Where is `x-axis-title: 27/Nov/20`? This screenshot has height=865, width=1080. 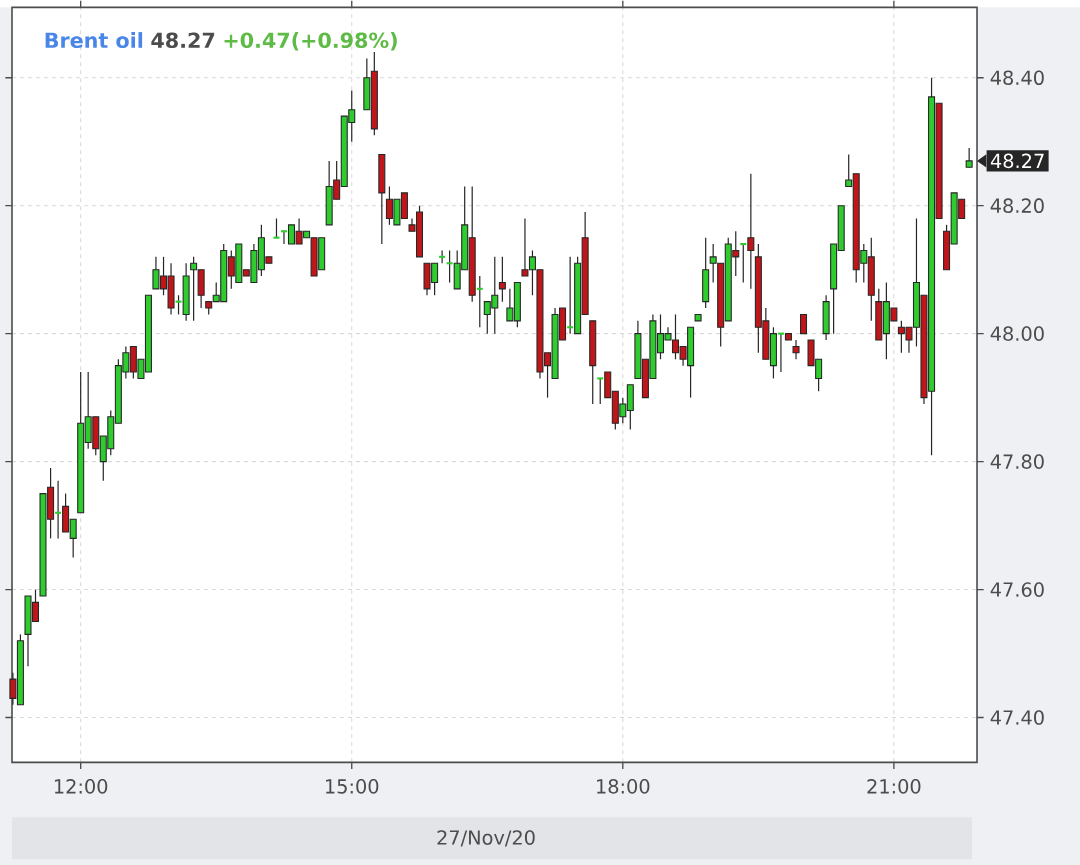
x-axis-title: 27/Nov/20 is located at coordinates (486, 838).